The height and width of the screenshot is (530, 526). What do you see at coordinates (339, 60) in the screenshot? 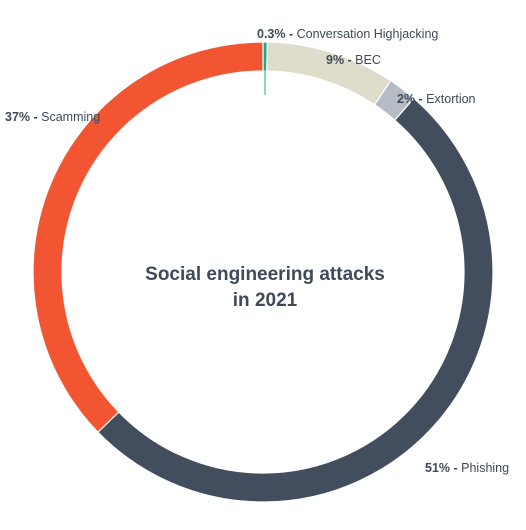
I see `slice-percent-bec: 9% -` at bounding box center [339, 60].